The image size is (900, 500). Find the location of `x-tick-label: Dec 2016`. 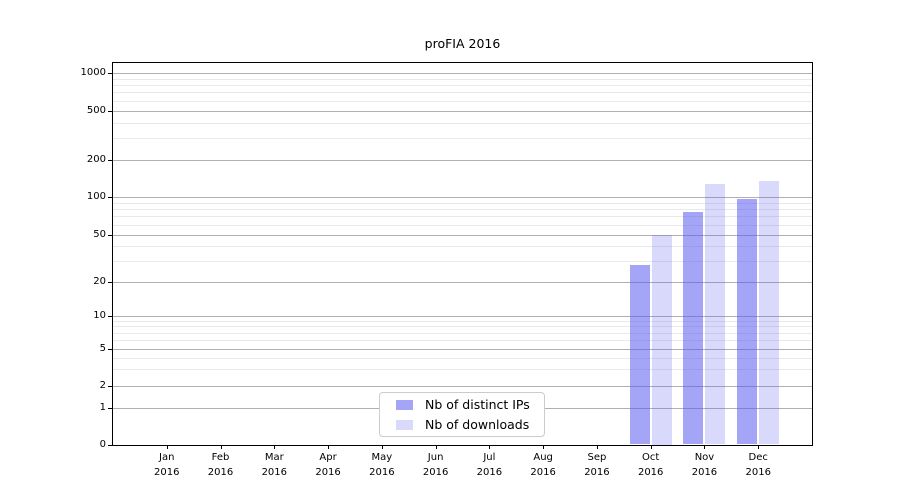

x-tick-label: Dec 2016 is located at coordinates (758, 465).